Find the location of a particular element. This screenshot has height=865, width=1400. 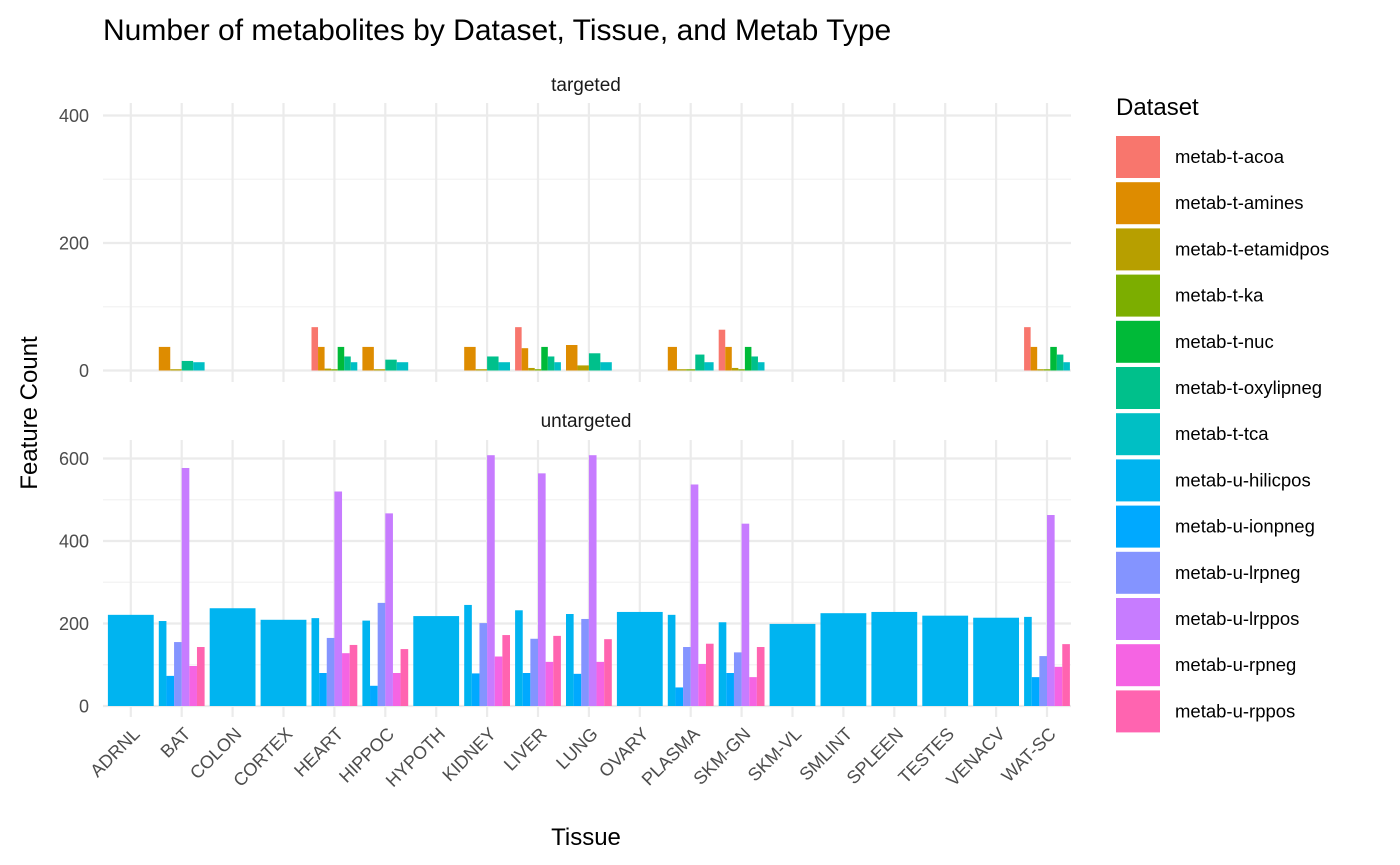

bar-targeted-hippoc-metab-t-tca is located at coordinates (402, 366).